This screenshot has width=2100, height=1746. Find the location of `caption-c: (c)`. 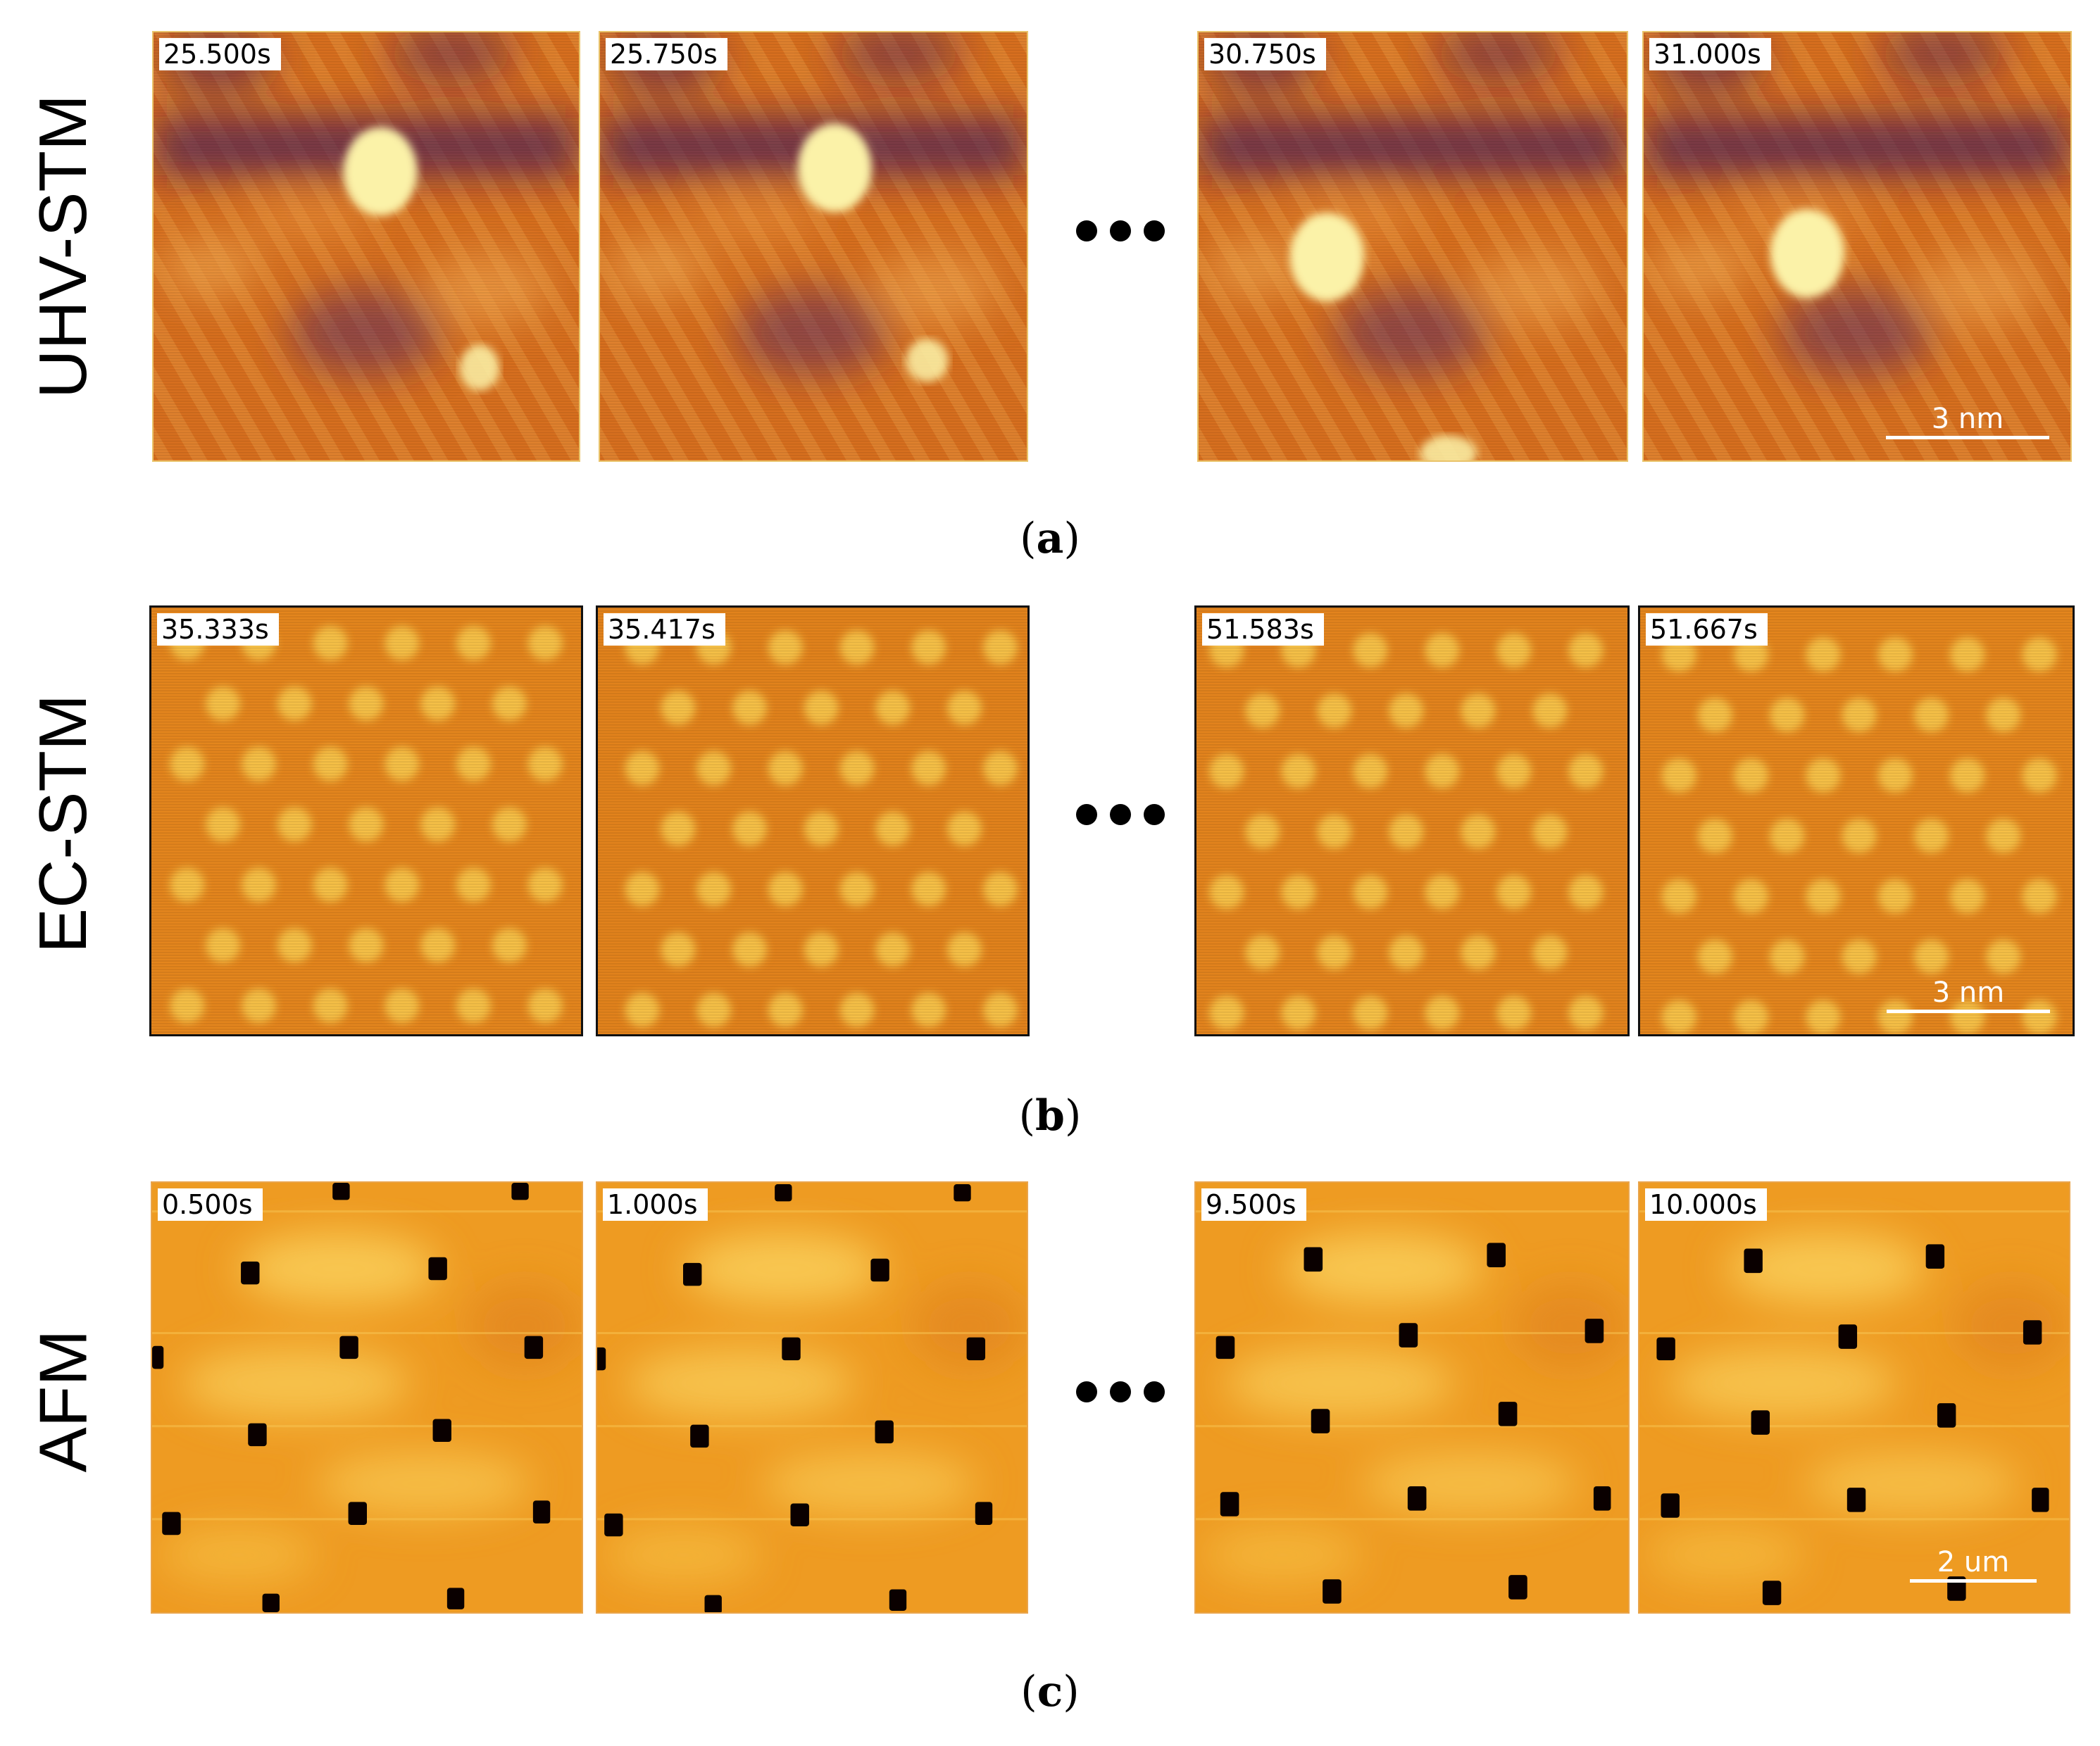

caption-c: (c) is located at coordinates (1050, 1691).